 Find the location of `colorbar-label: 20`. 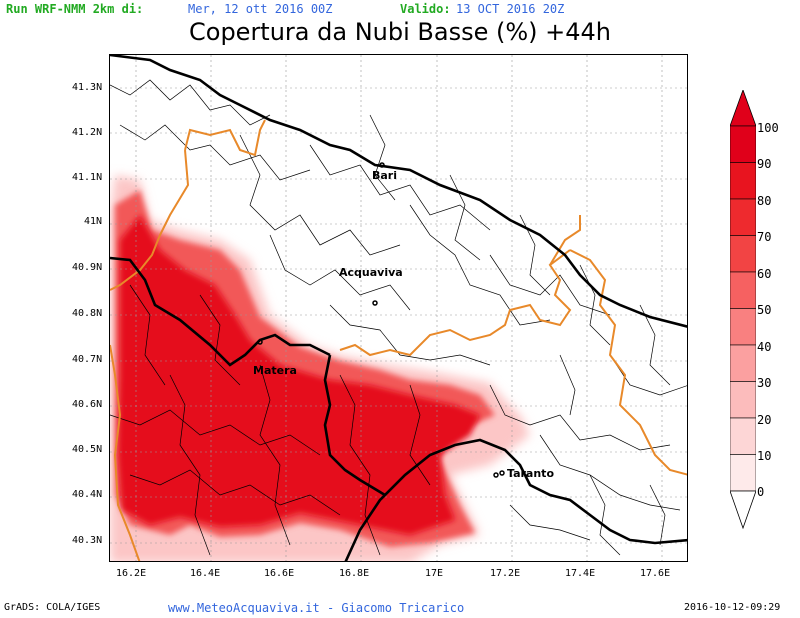

colorbar-label: 20 is located at coordinates (764, 420).